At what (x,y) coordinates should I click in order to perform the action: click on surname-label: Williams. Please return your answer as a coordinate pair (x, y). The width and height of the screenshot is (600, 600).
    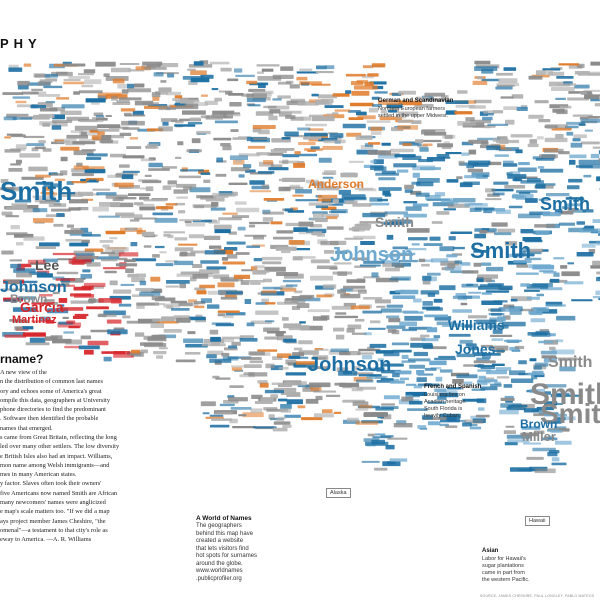
    Looking at the image, I should click on (476, 325).